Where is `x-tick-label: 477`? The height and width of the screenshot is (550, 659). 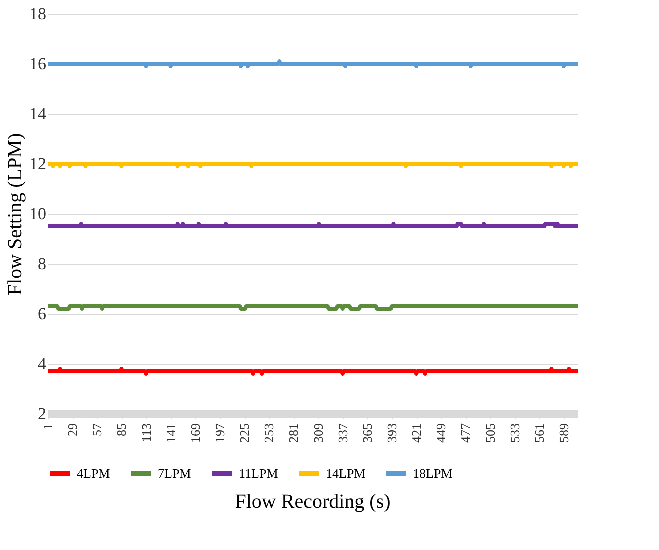
x-tick-label: 477 is located at coordinates (466, 433).